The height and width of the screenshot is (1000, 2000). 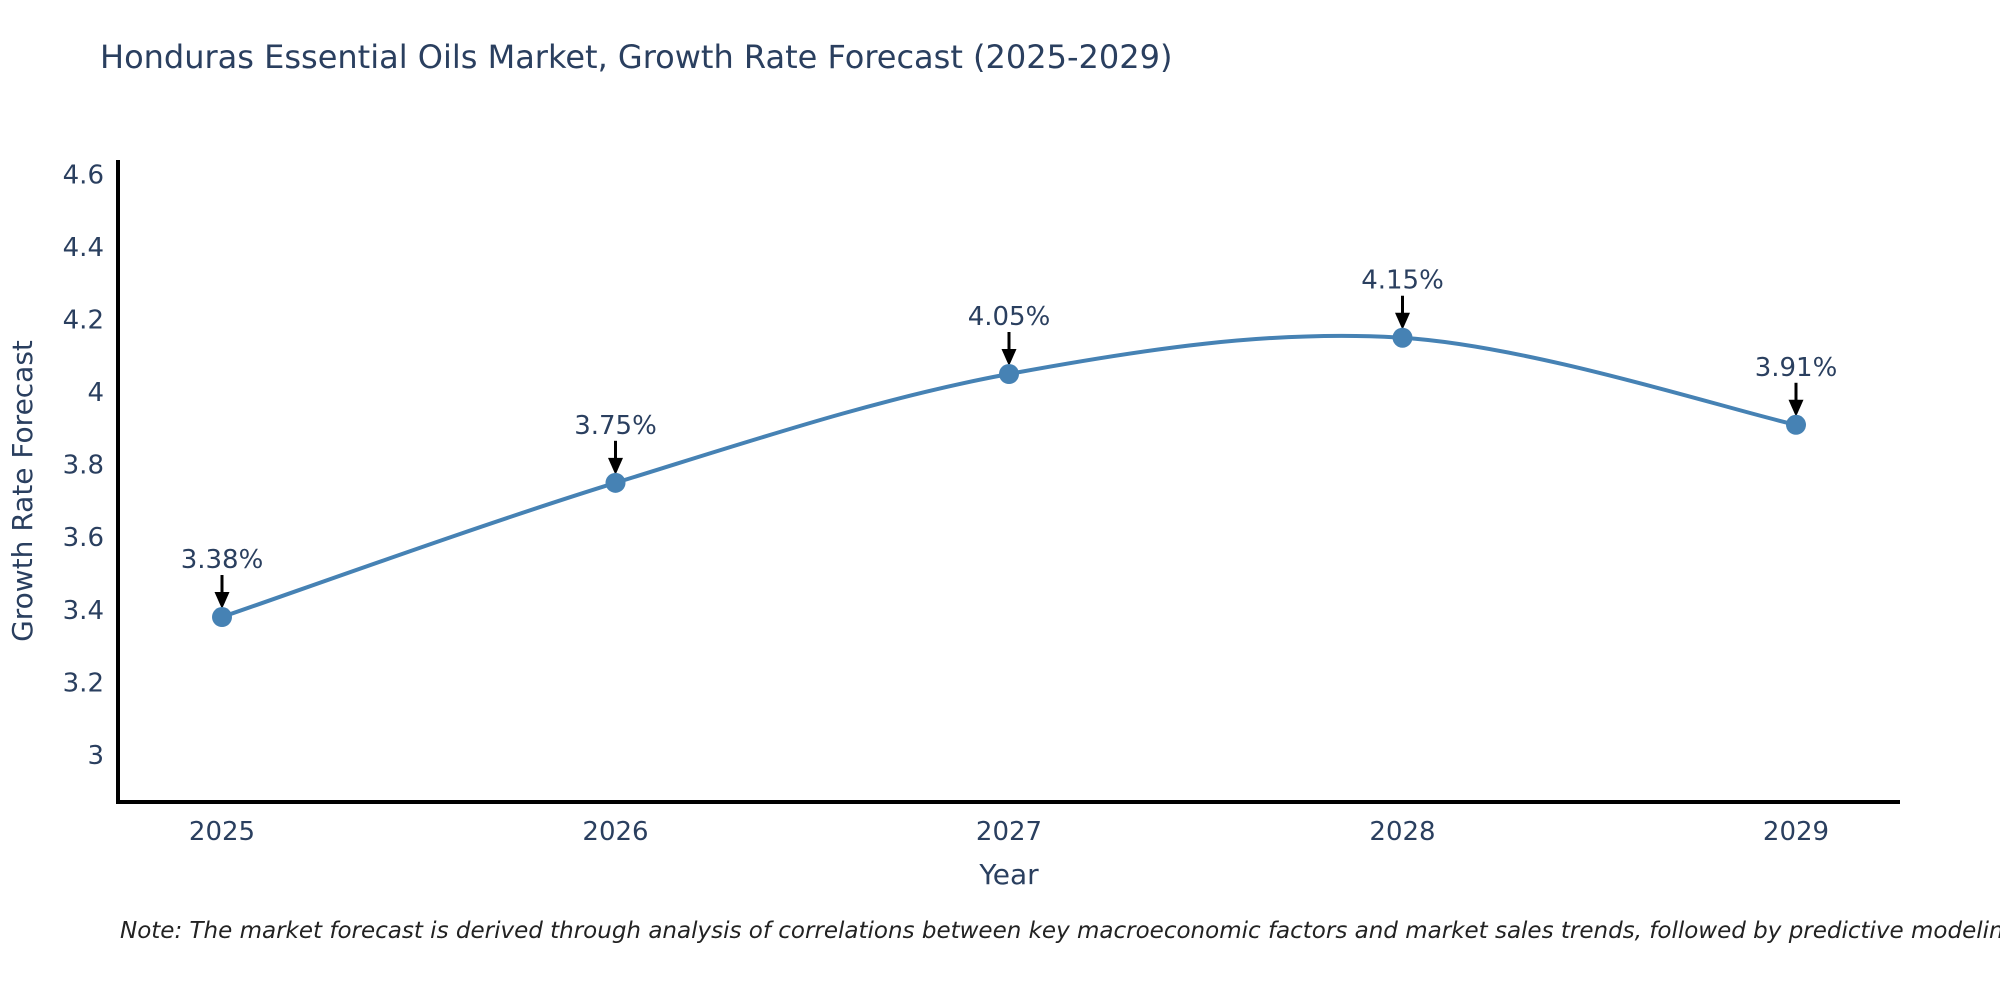 What do you see at coordinates (83, 683) in the screenshot?
I see `y-tick-label: 3.2` at bounding box center [83, 683].